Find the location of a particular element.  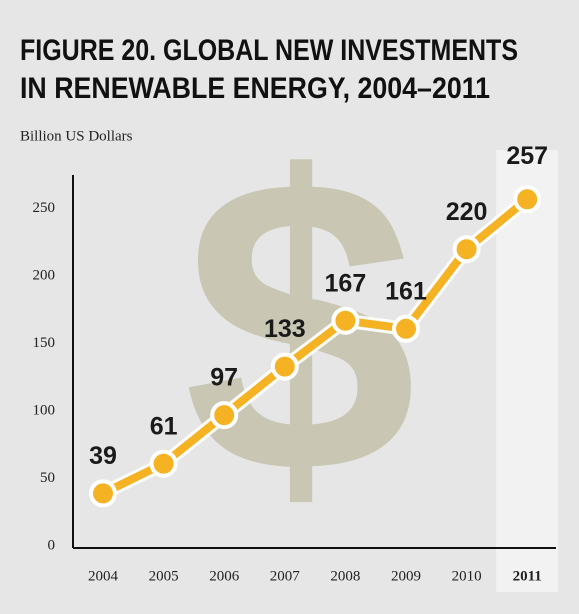

x-tick-label: 2004 is located at coordinates (103, 576).